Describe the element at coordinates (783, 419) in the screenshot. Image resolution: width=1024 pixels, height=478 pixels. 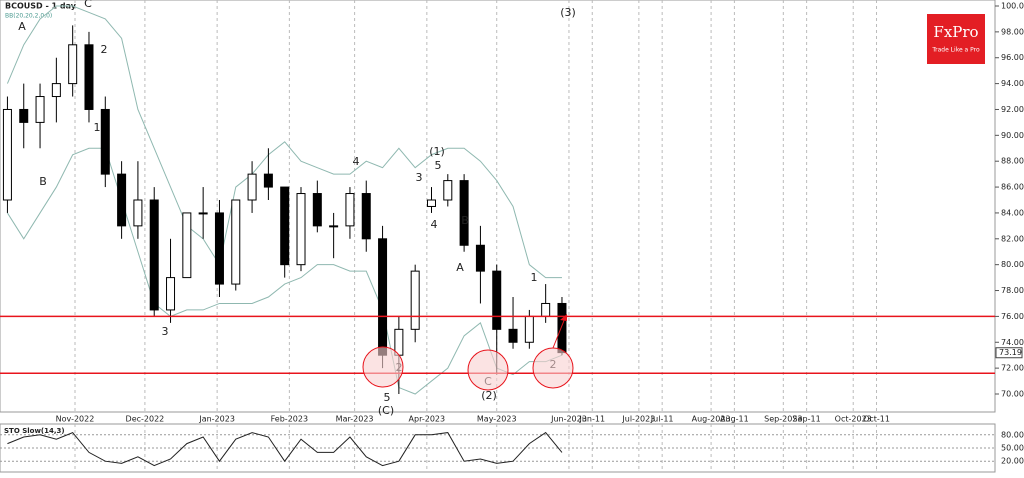
I see `x-tick-label: Sep-2023` at that location.